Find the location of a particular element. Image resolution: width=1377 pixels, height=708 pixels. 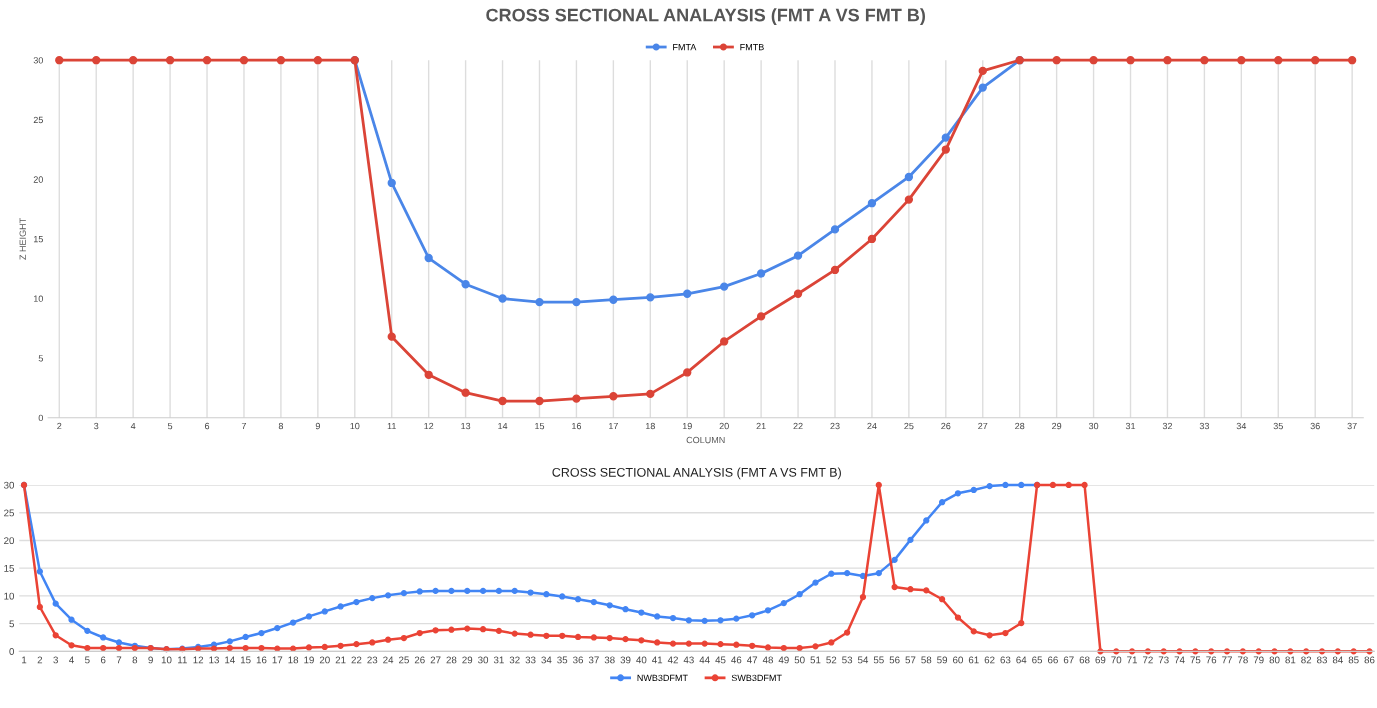

x-tick-label: 17 is located at coordinates (613, 426).